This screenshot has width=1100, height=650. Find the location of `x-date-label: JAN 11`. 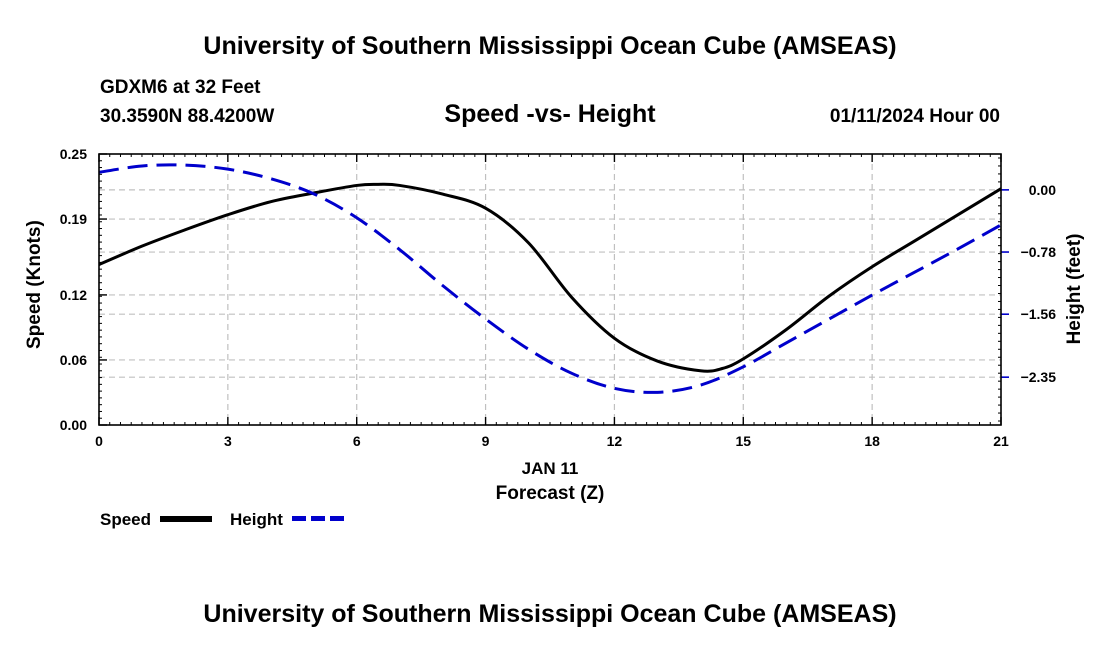

x-date-label: JAN 11 is located at coordinates (550, 468).